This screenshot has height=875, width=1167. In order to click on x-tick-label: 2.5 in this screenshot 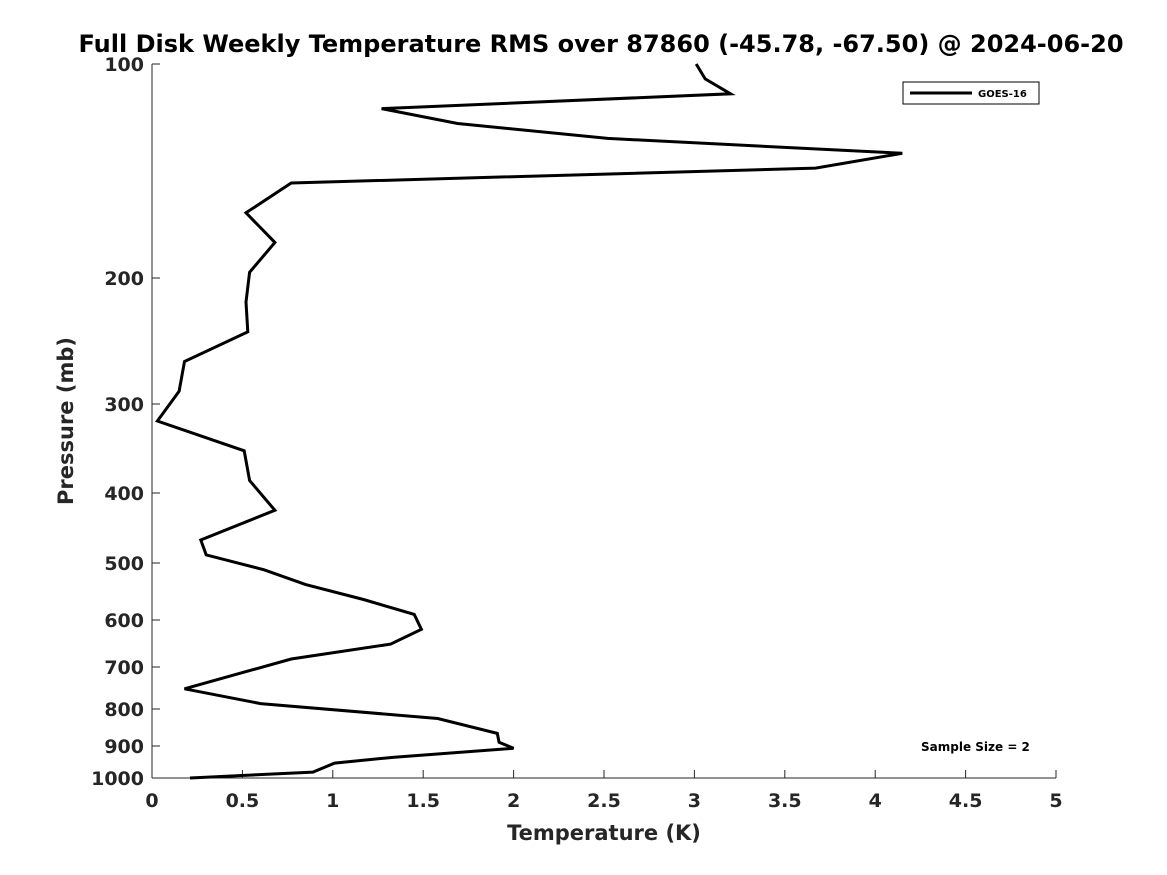, I will do `click(604, 801)`.